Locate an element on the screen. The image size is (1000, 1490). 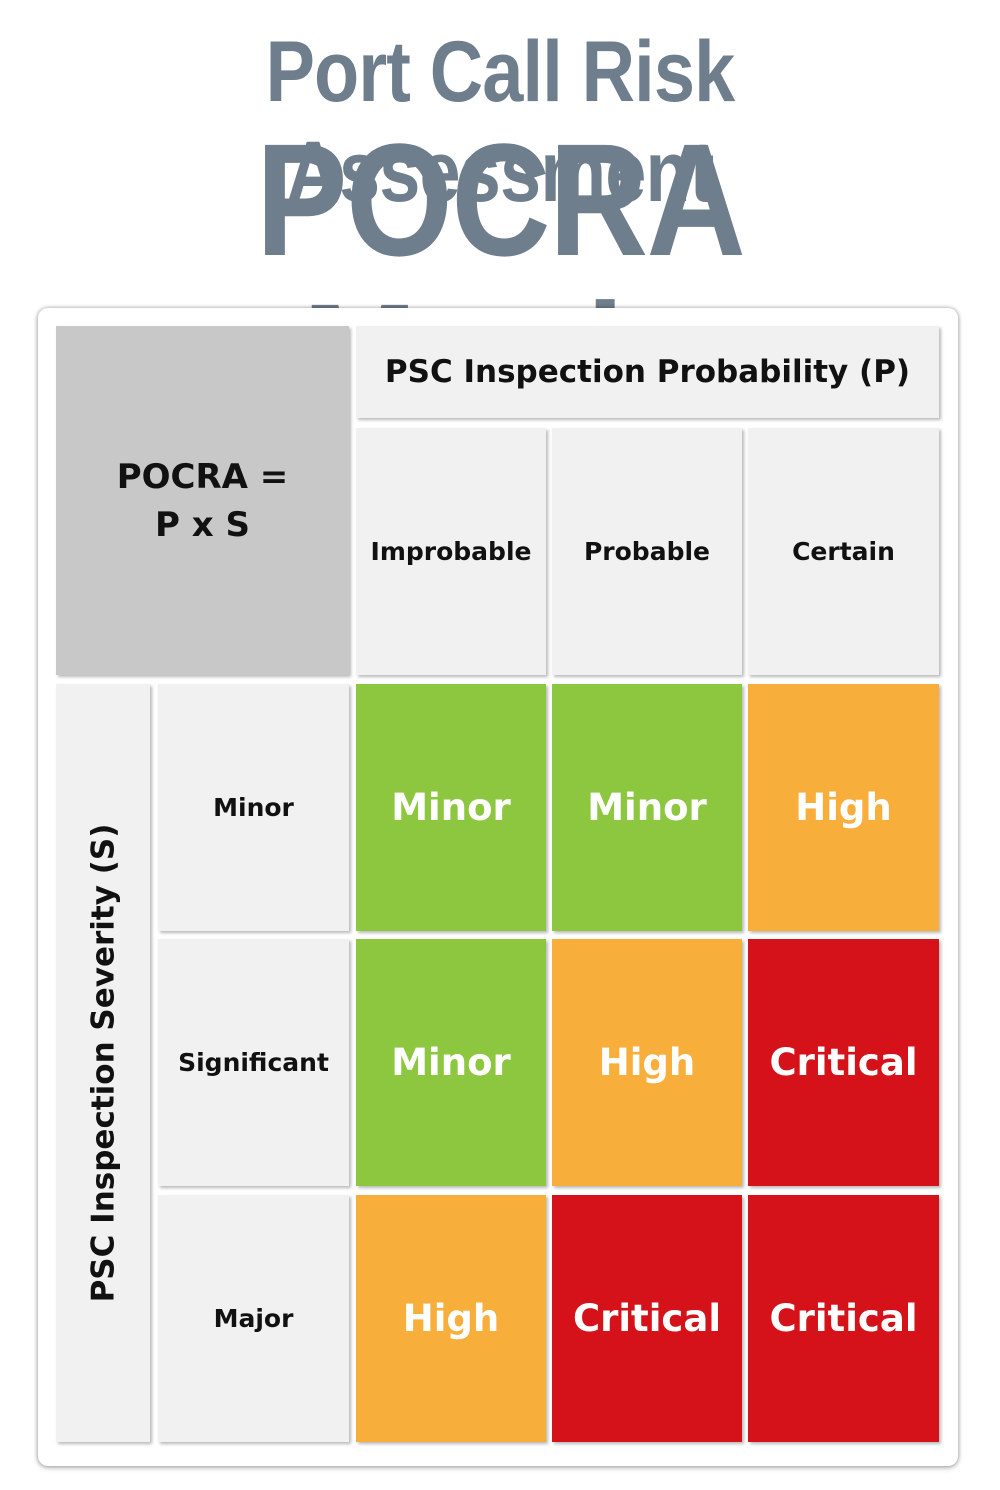
formula-line-2: P x S is located at coordinates (202, 524).